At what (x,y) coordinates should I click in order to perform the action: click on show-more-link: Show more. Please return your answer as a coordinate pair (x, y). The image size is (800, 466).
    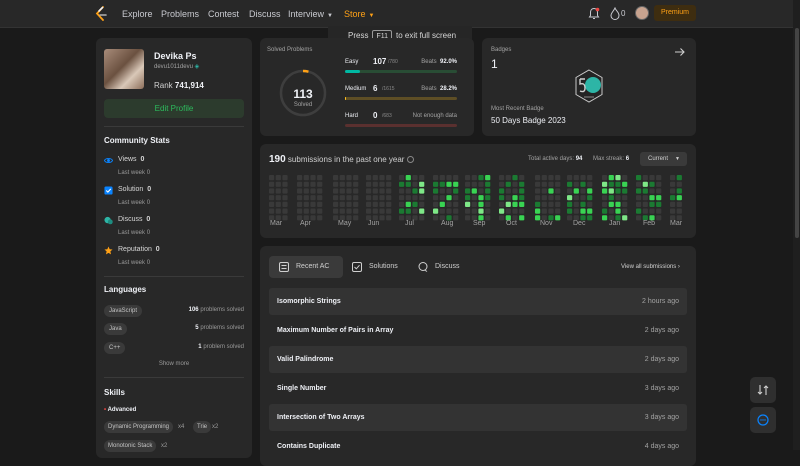
    Looking at the image, I should click on (174, 364).